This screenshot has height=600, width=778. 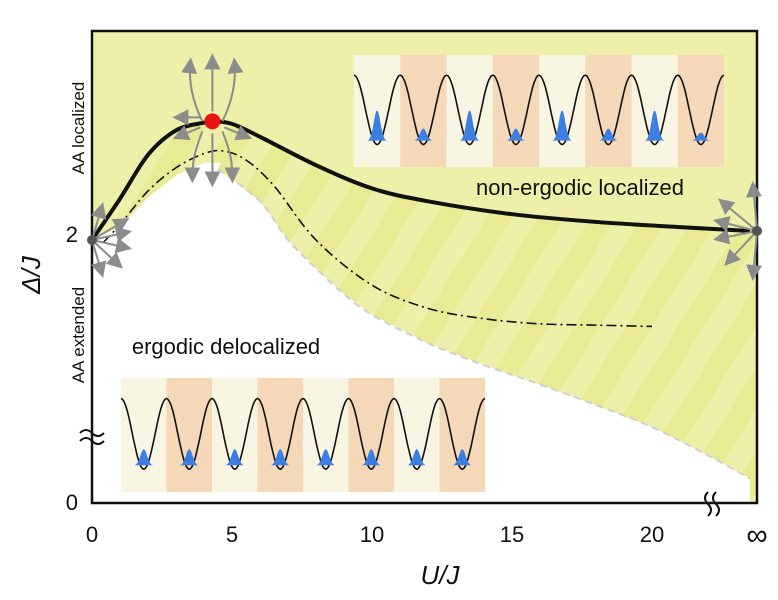 I want to click on region-label-localized: non-ergodic localized, so click(x=580, y=187).